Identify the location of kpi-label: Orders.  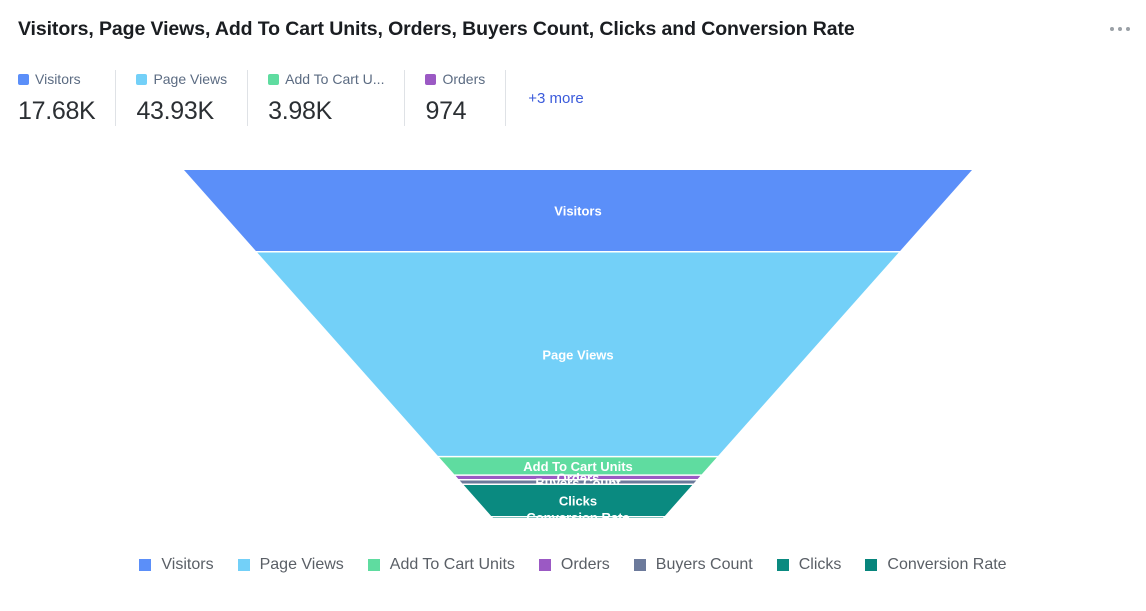
(455, 79).